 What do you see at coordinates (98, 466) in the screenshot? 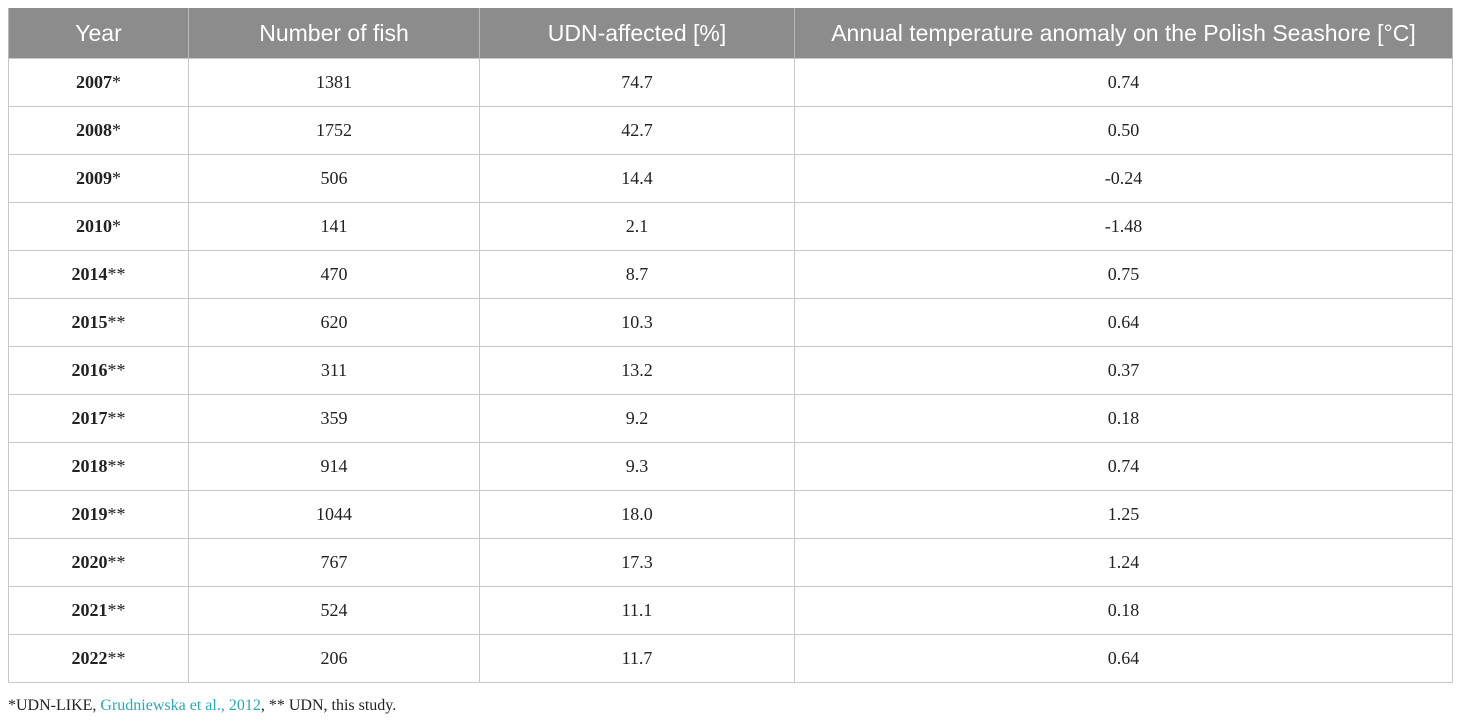
I see `cell-year: 2018**` at bounding box center [98, 466].